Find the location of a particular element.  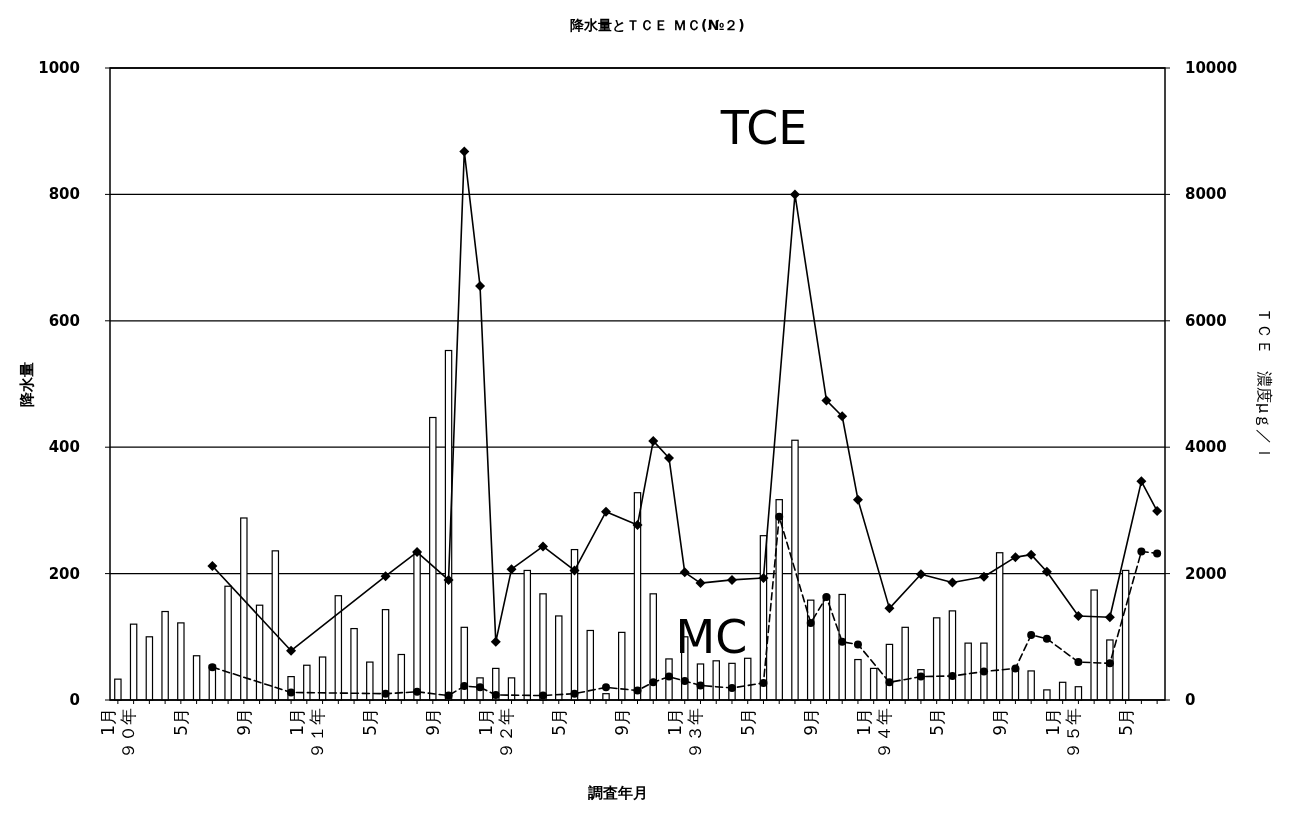

y2-axis-title: ＴＣＥ 濃度μｇ／ｌ is located at coordinates (1264, 384).